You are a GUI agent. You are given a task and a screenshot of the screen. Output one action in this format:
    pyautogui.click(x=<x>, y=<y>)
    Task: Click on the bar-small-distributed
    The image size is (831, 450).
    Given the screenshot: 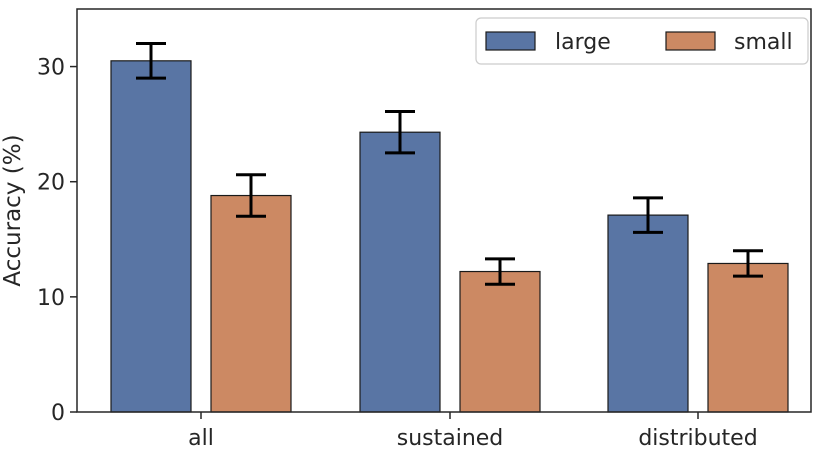 What is the action you would take?
    pyautogui.click(x=748, y=337)
    